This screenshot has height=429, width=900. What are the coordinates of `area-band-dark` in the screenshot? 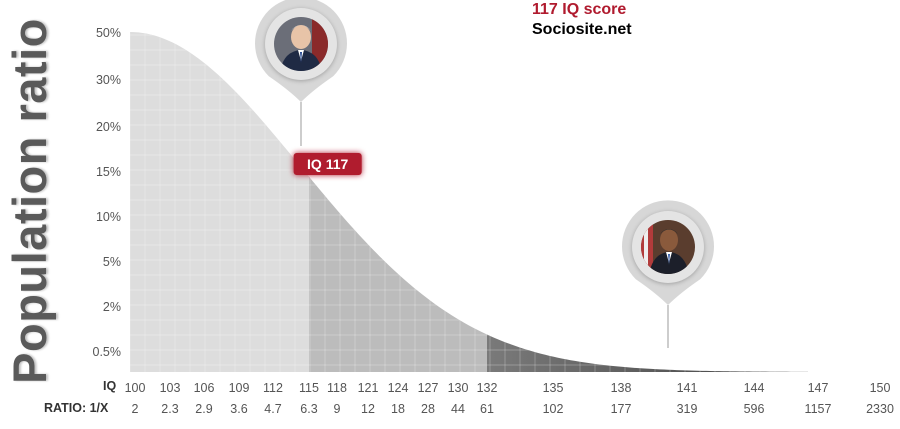 It's located at (647, 353).